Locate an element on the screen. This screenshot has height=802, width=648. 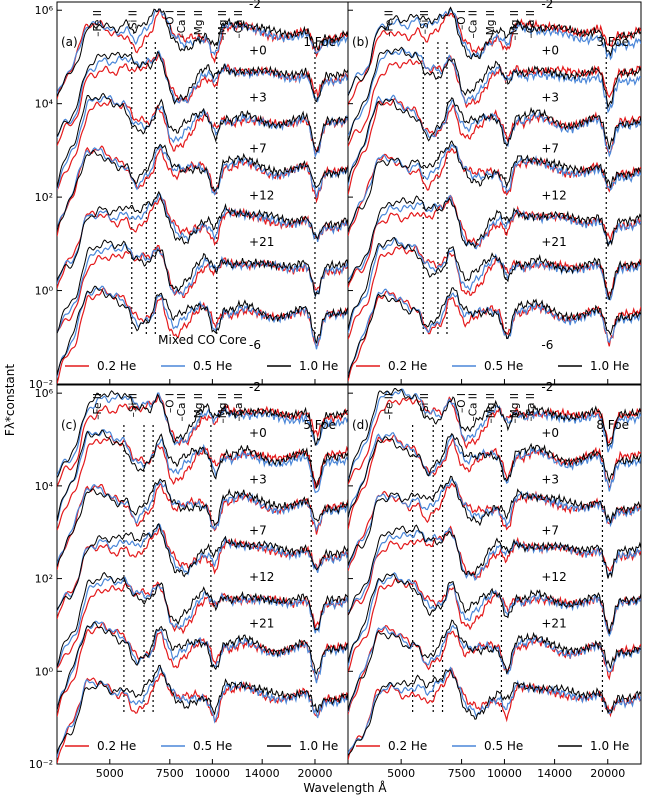
line-id-label: –Si II is located at coordinates (134, 22).